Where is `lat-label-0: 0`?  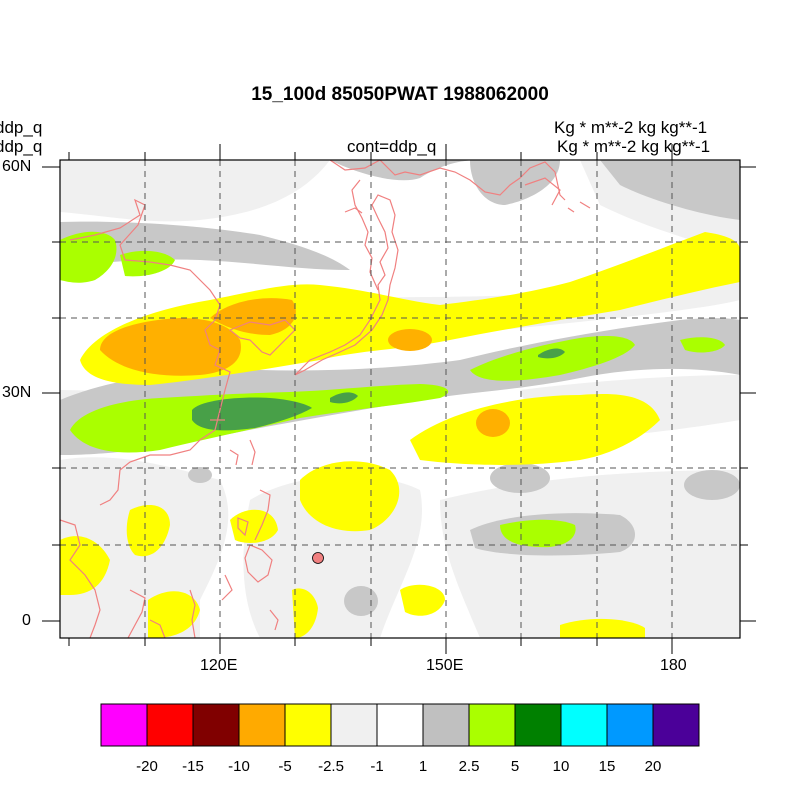
lat-label-0: 0 is located at coordinates (26, 620).